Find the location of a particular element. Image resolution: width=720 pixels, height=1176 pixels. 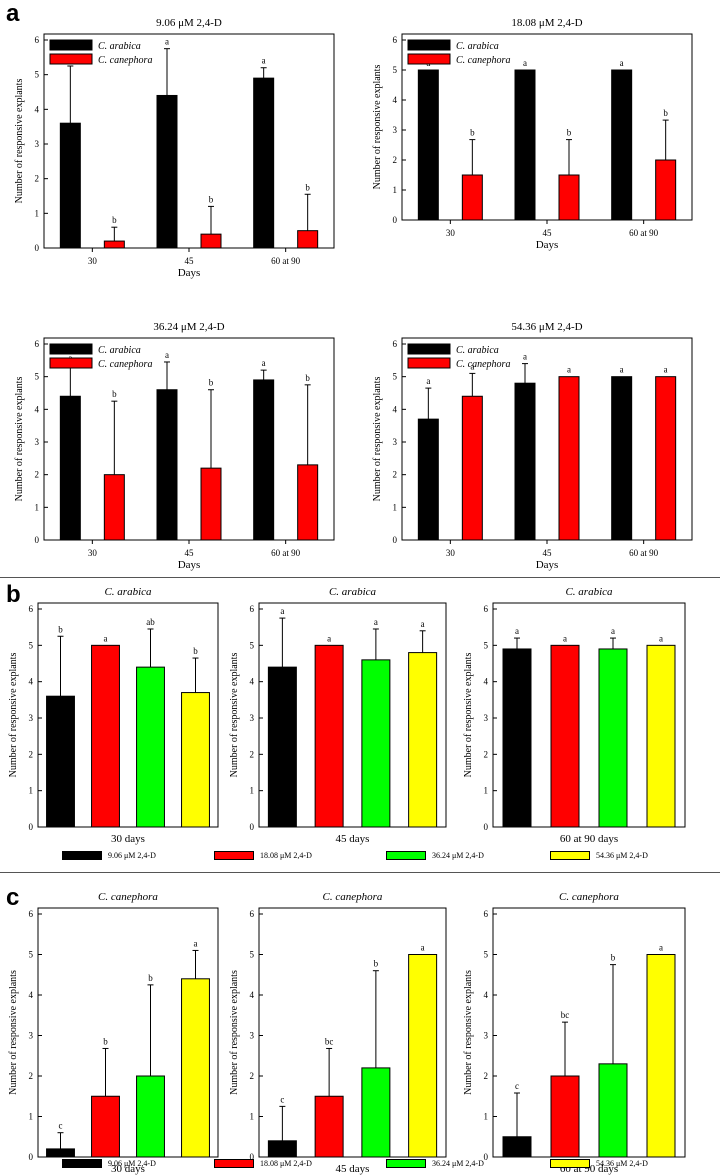

panel-label-a: a is located at coordinates (13, 13).